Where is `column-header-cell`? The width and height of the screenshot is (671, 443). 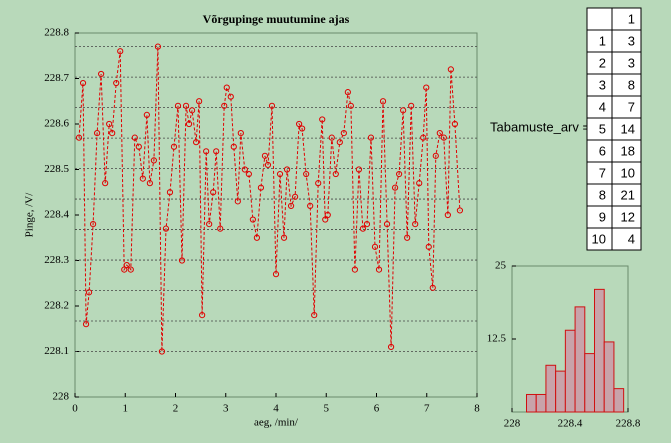 column-header-cell is located at coordinates (626, 19).